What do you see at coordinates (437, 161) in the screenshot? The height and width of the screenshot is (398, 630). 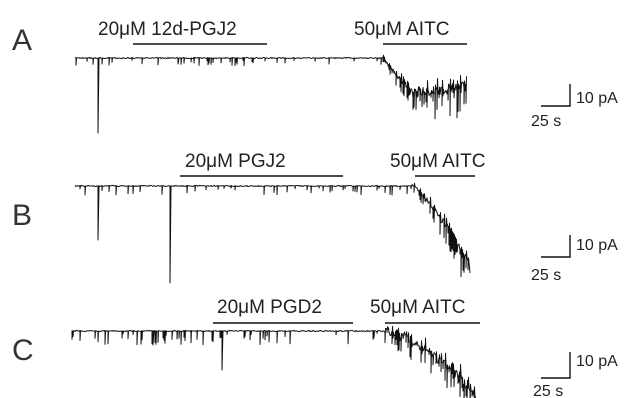 I see `aitc-label-b: 50μM AITC` at bounding box center [437, 161].